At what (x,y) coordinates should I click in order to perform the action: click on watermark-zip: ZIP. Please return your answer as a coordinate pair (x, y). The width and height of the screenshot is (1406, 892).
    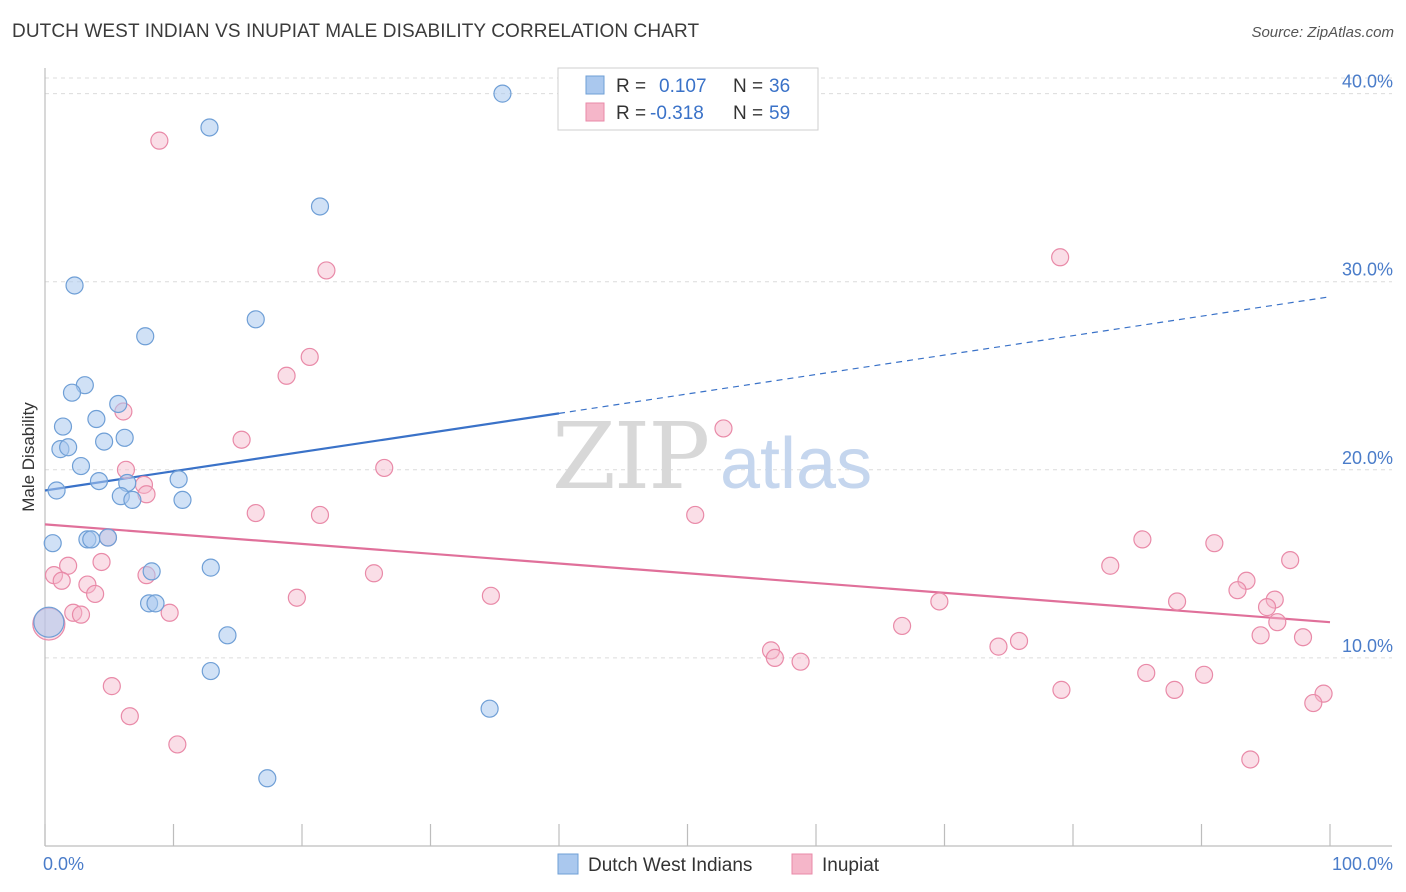
    Looking at the image, I should click on (630, 456).